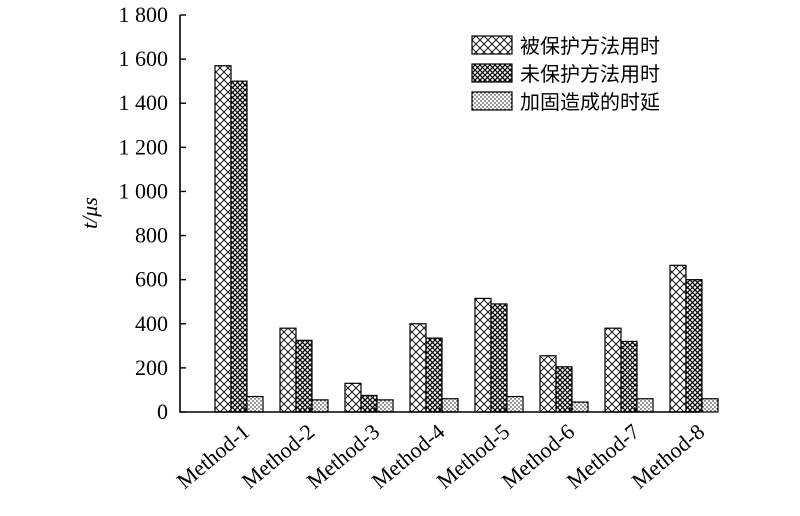  Describe the element at coordinates (603, 456) in the screenshot. I see `x-category-label: Method-7` at that location.